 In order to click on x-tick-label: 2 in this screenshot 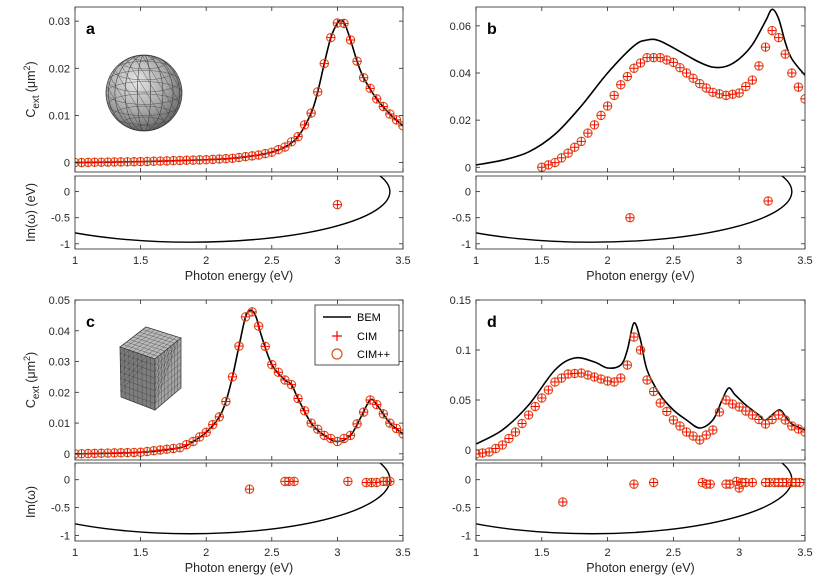, I will do `click(206, 553)`.